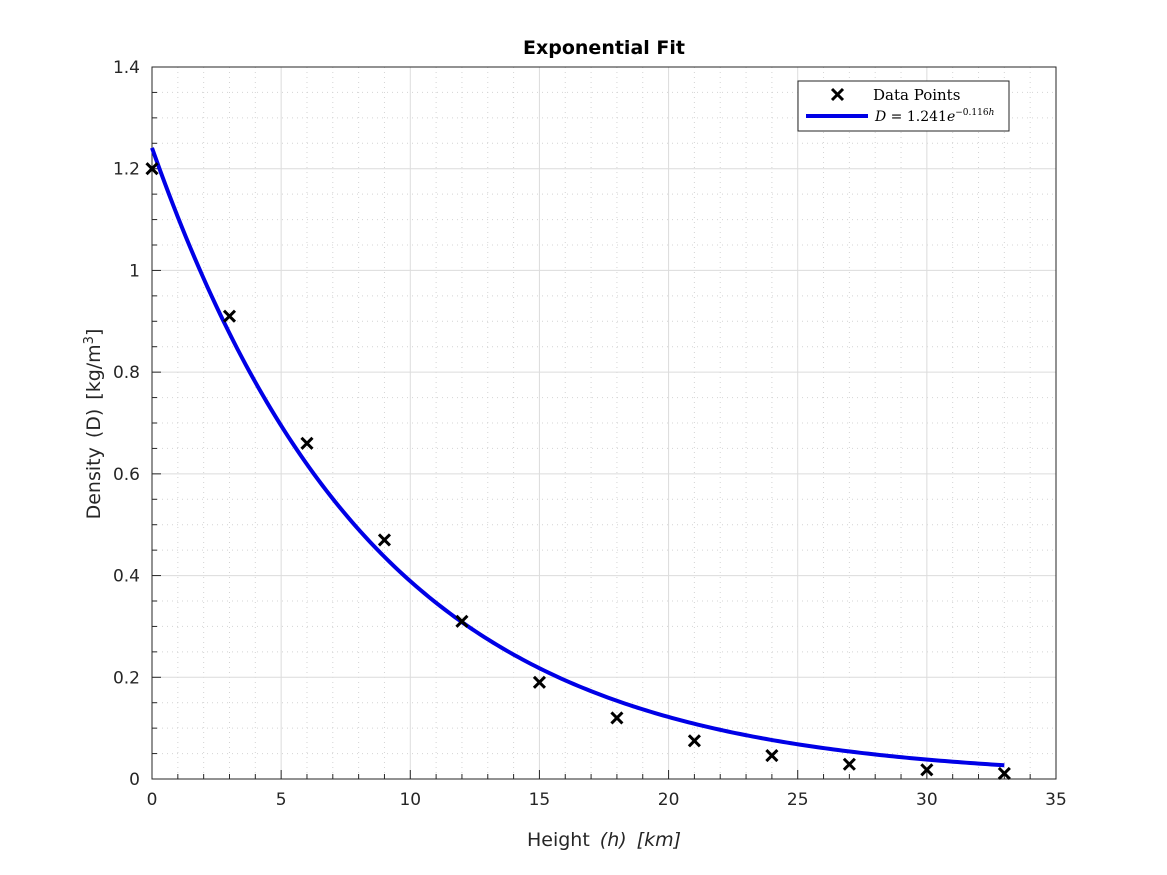 This screenshot has height=875, width=1167. I want to click on y-tick-label: 0.2, so click(126, 678).